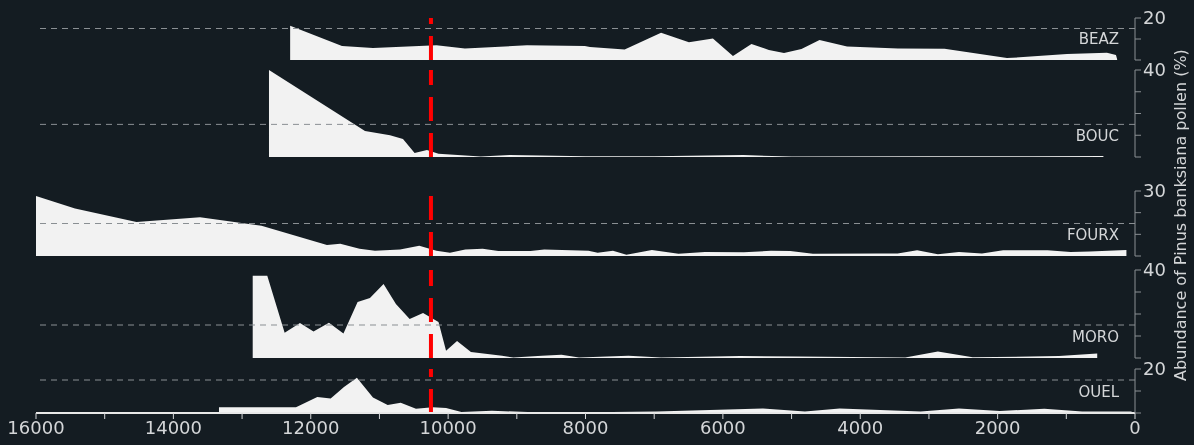  What do you see at coordinates (722, 427) in the screenshot?
I see `x-tick-label: 6000` at bounding box center [722, 427].